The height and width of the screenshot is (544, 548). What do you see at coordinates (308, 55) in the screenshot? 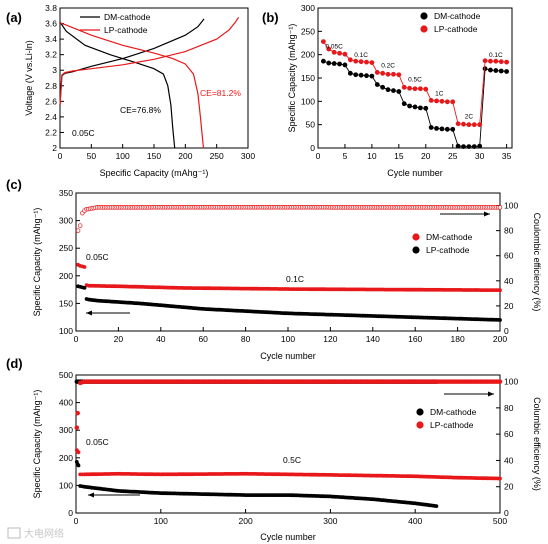
I see `b-y-tick-label: 200` at bounding box center [308, 55].